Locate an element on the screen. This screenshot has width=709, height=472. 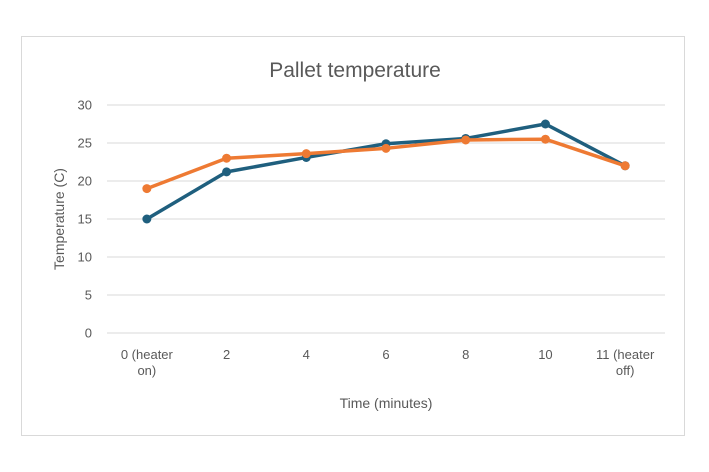
y-tick-label: 25 is located at coordinates (85, 143).